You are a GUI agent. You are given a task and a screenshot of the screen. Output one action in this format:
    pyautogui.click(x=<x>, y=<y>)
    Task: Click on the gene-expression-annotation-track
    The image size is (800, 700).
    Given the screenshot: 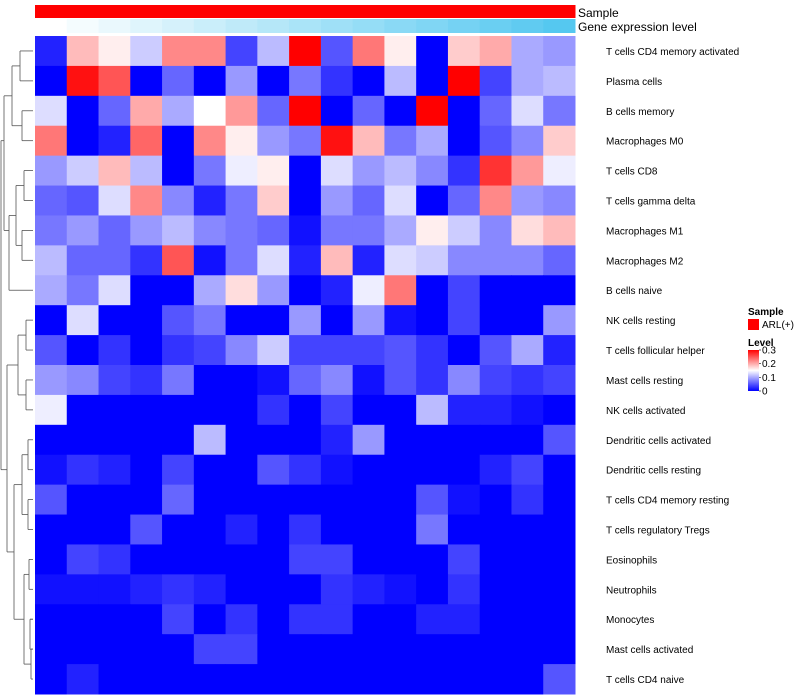 What is the action you would take?
    pyautogui.click(x=305, y=26)
    